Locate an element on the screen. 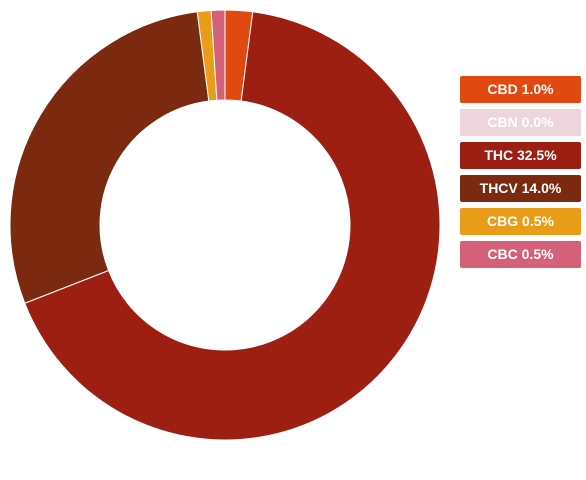 The image size is (586, 480). legend-item-cbn: CBN 0.0% is located at coordinates (520, 122).